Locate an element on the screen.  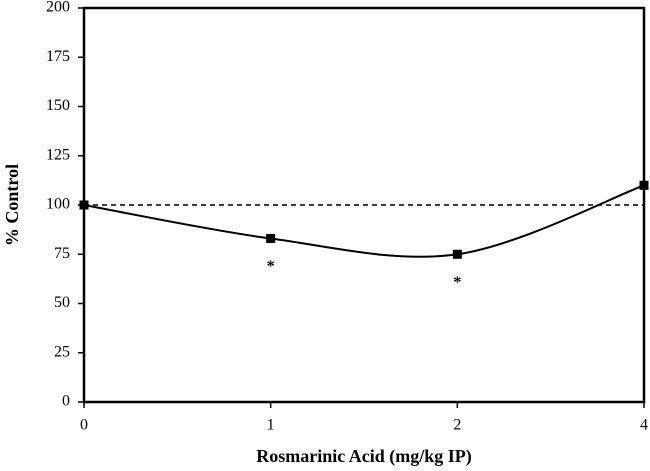
y-axis-title: % Control is located at coordinates (12, 205).